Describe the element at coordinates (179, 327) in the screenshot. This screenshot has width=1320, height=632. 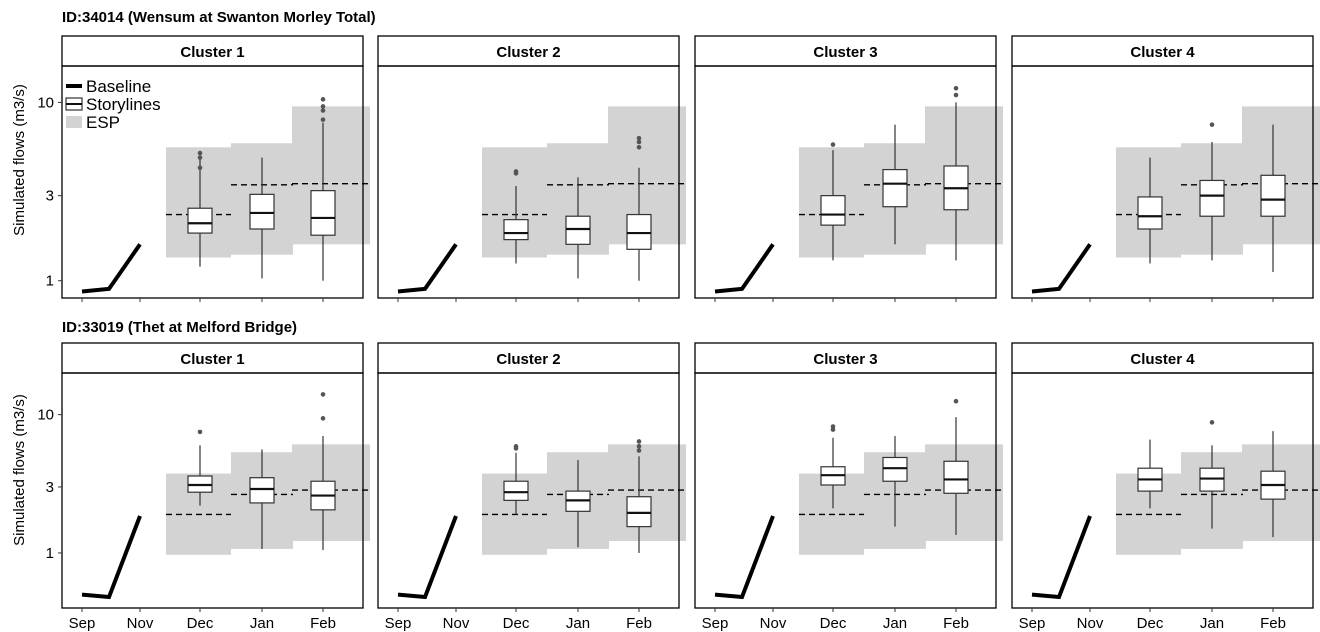
I see `row-title-station-2: ID:33019 (Thet at Melford Bridge)` at that location.